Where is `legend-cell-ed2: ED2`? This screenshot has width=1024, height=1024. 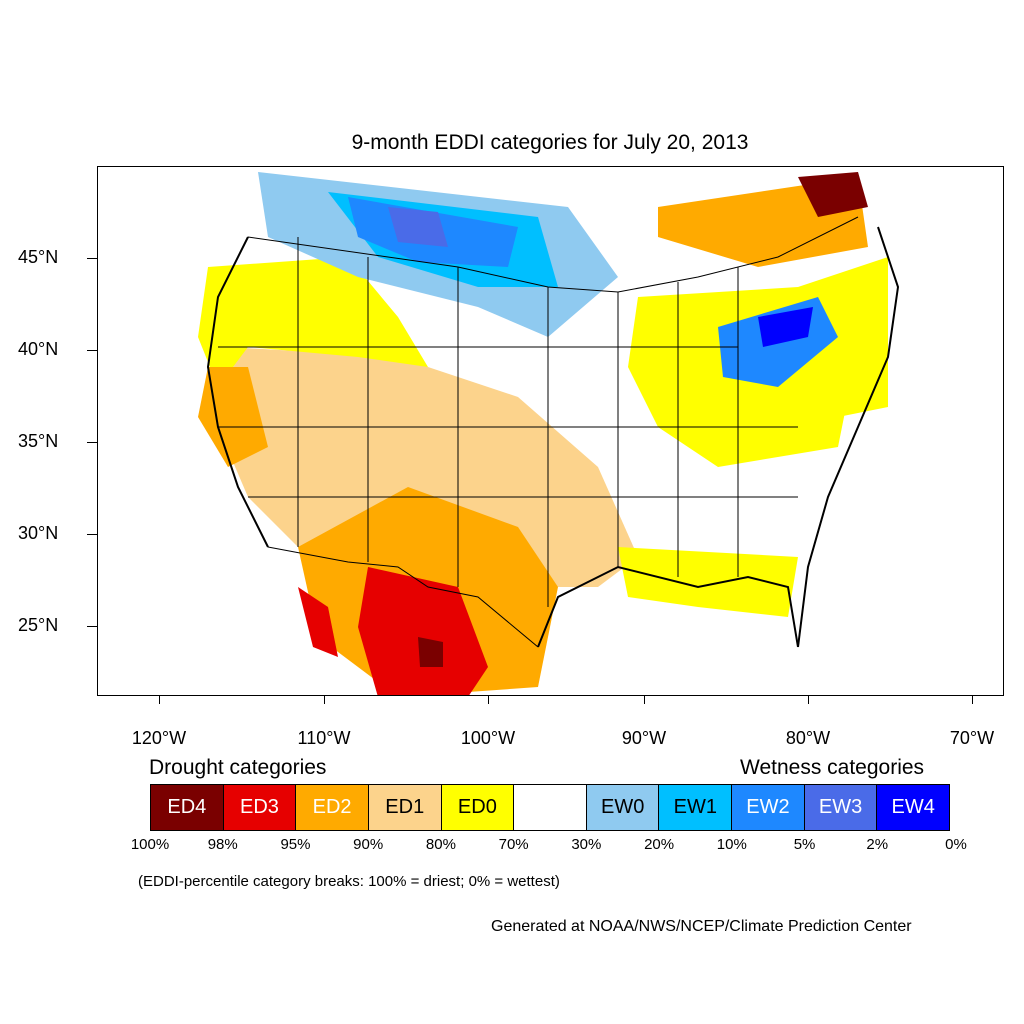
legend-cell-ed2: ED2 is located at coordinates (332, 807).